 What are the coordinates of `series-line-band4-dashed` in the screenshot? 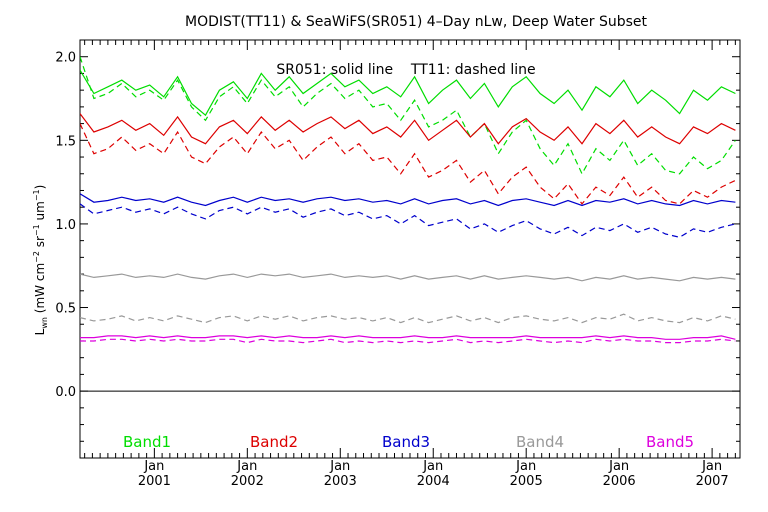 It's located at (408, 318).